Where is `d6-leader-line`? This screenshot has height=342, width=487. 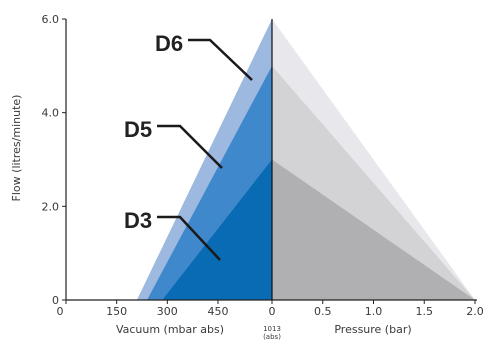
d6-leader-line is located at coordinates (220, 59).